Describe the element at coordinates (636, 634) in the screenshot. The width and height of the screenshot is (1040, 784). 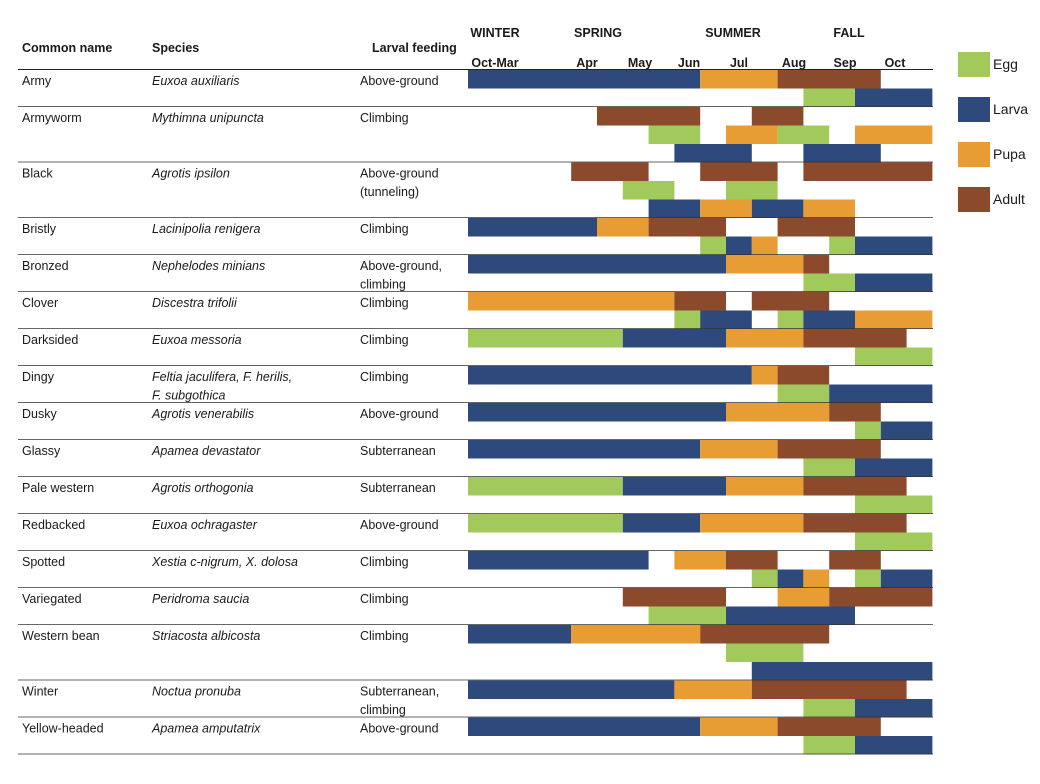
I see `bar-pupa-western-bean` at that location.